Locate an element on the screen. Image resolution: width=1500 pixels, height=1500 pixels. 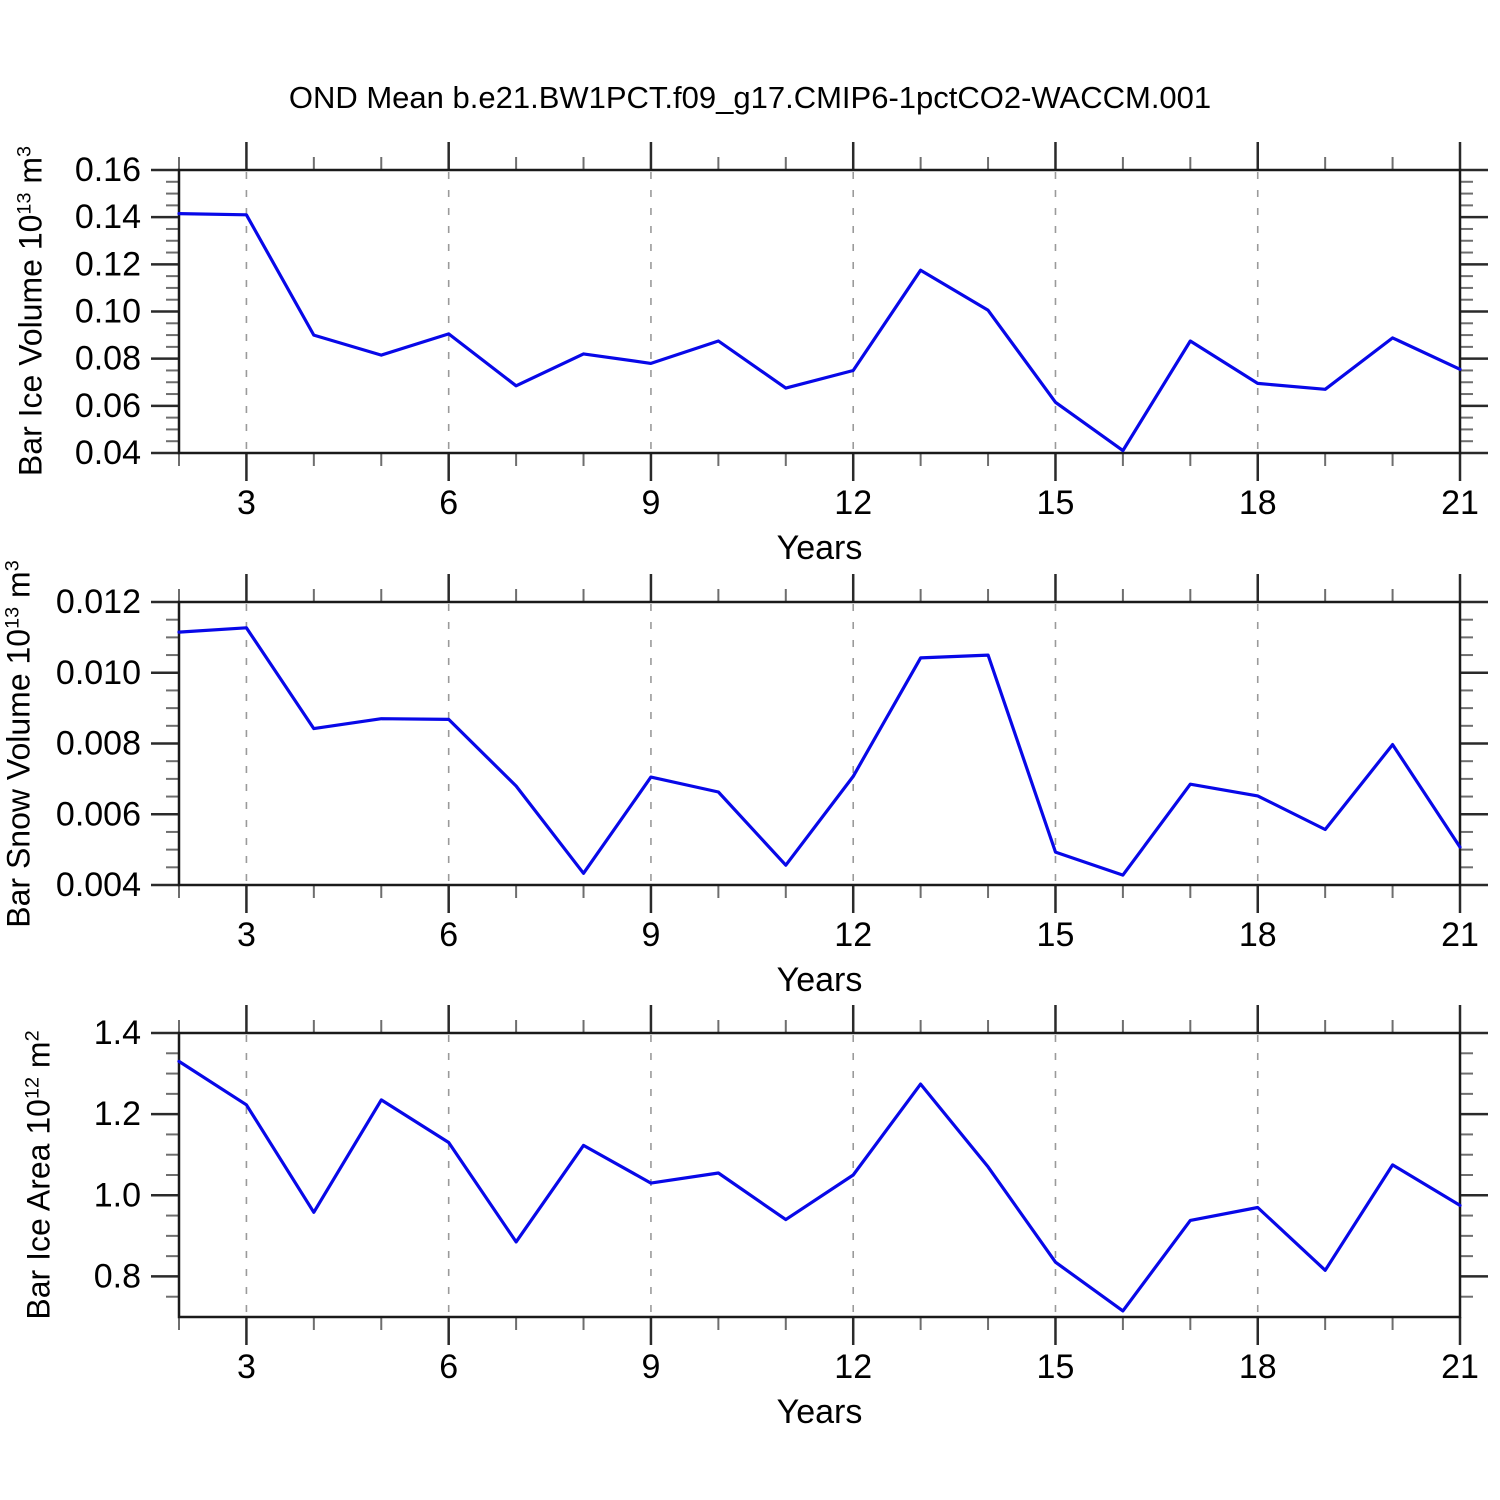
superscript: 2 is located at coordinates (32, 1036).